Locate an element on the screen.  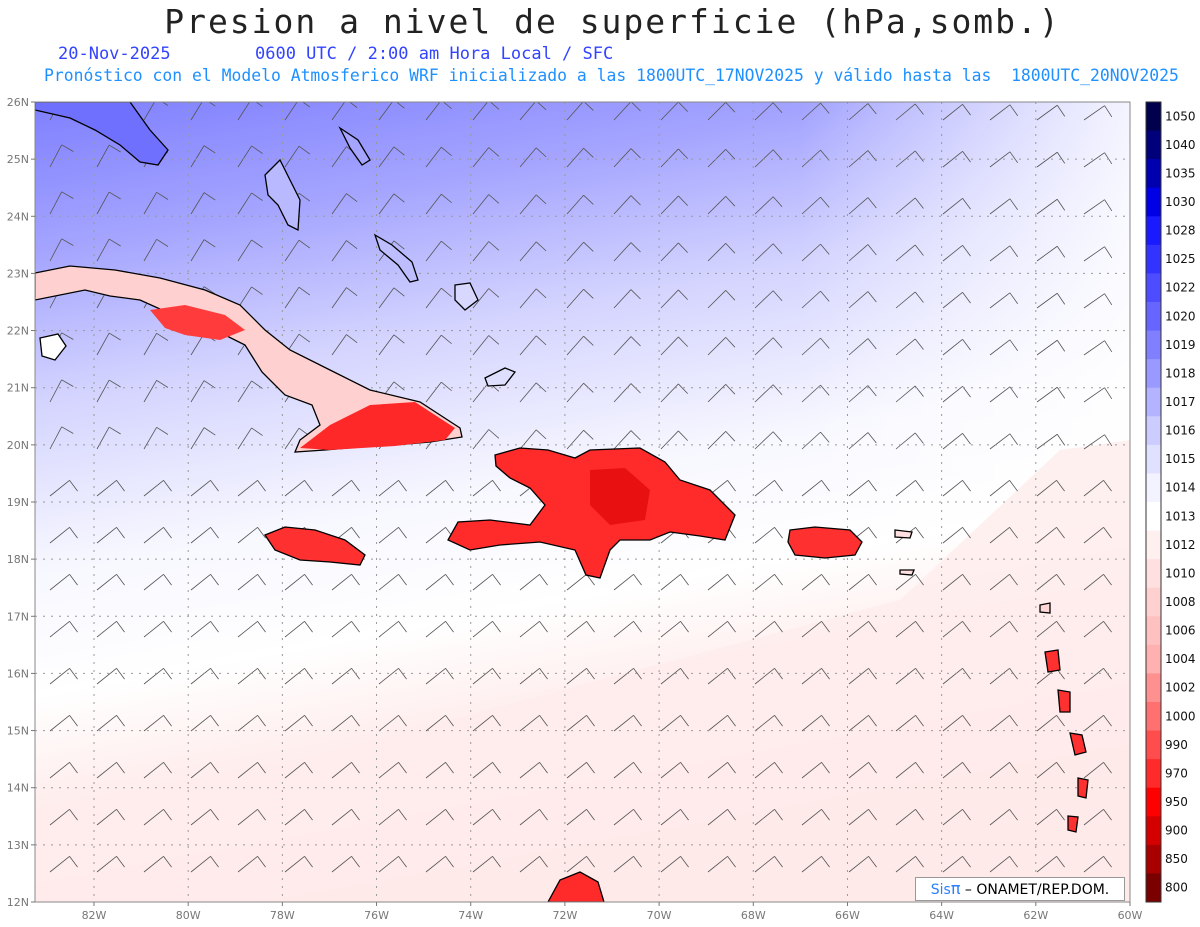
colorbar-label: 1015 is located at coordinates (1180, 459).